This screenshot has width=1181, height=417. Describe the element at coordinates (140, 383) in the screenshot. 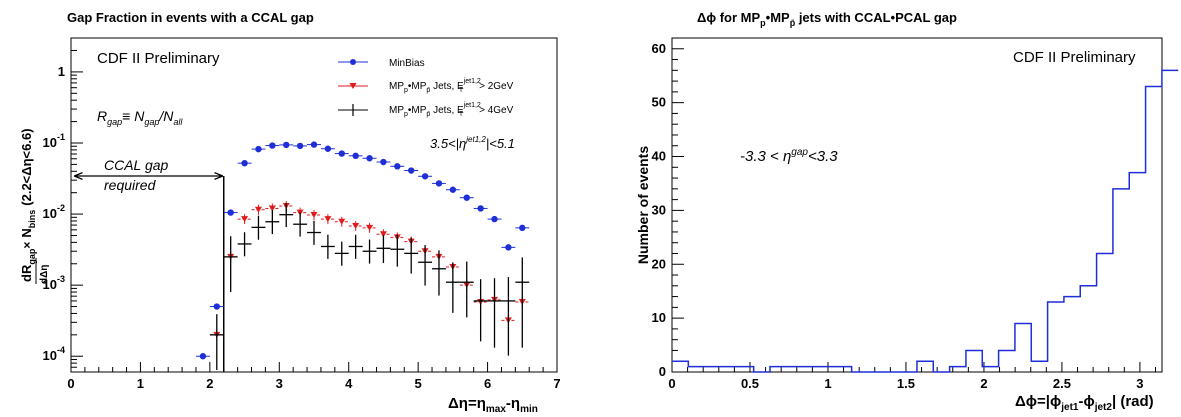

I see `left-x-tick-label: 1` at that location.